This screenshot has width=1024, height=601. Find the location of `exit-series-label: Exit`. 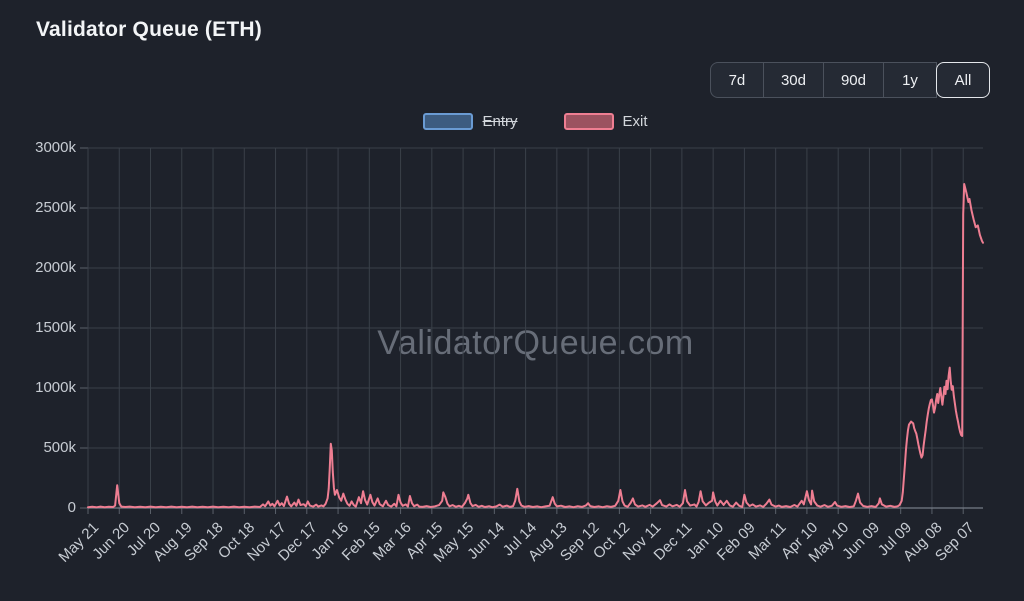

exit-series-label: Exit is located at coordinates (635, 121).